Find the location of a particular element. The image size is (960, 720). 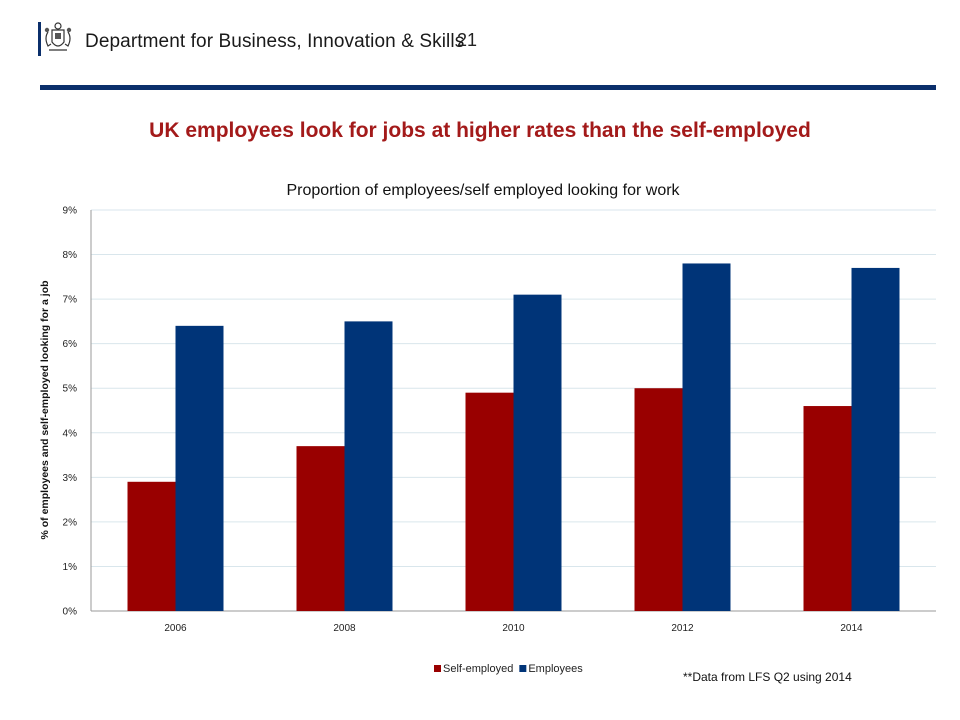

y-tick-label: 4% is located at coordinates (70, 433).